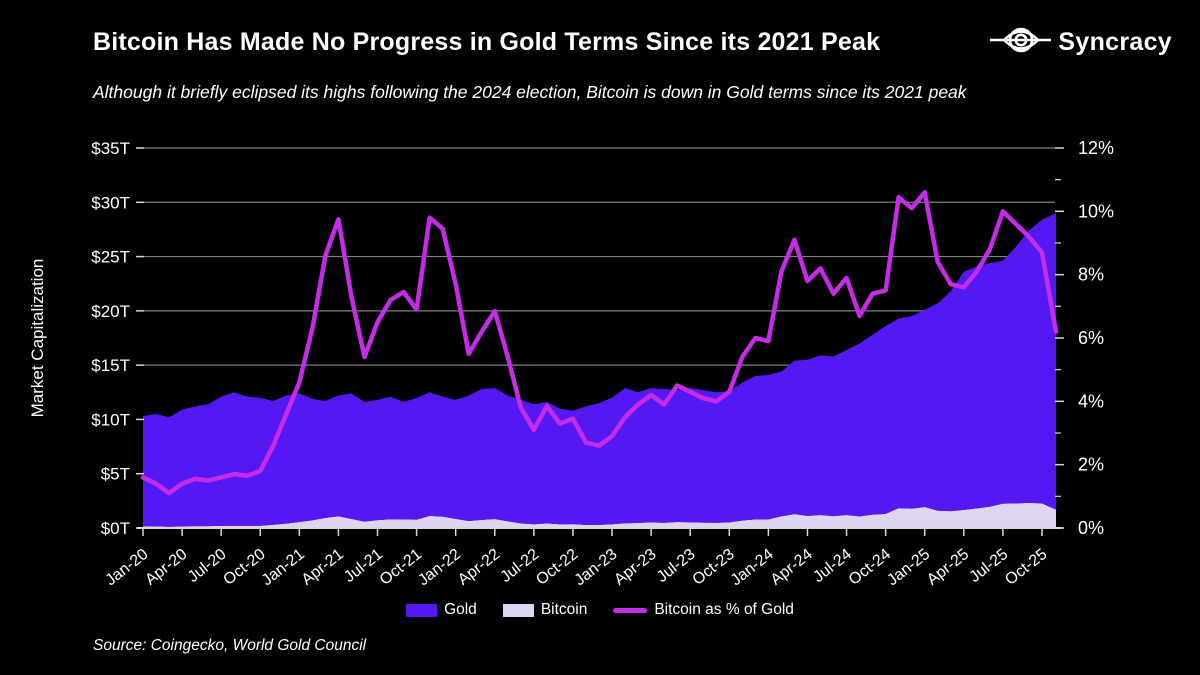 Image resolution: width=1200 pixels, height=675 pixels. I want to click on y-right-tick-label: 2%, so click(1091, 465).